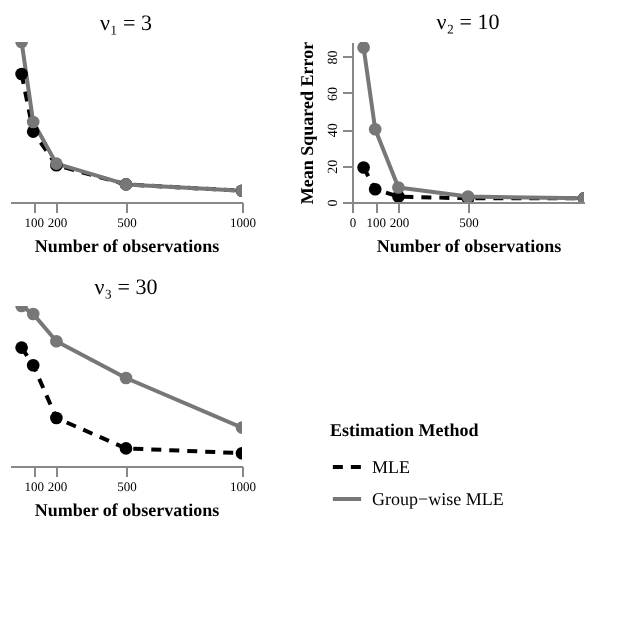 The height and width of the screenshot is (640, 640). Describe the element at coordinates (391, 467) in the screenshot. I see `legend-label: MLE` at that location.